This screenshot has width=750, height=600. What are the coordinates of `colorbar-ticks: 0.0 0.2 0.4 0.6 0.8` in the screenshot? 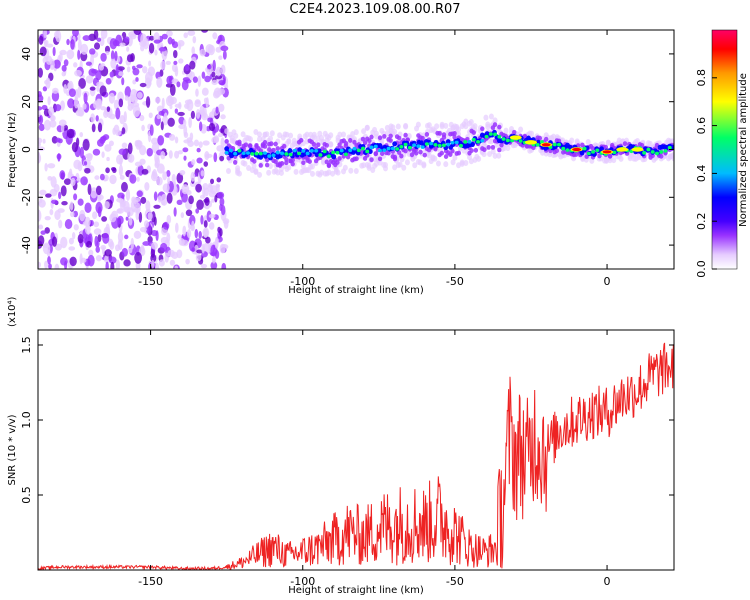 It's located at (706, 173).